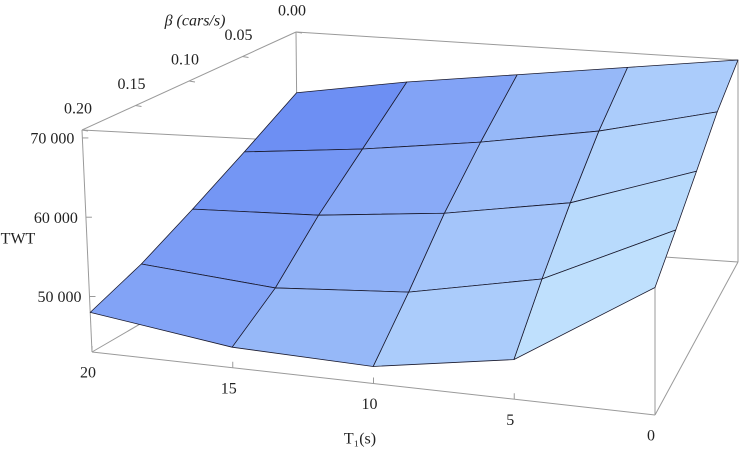  I want to click on y-tick-label: 0.05, so click(239, 35).